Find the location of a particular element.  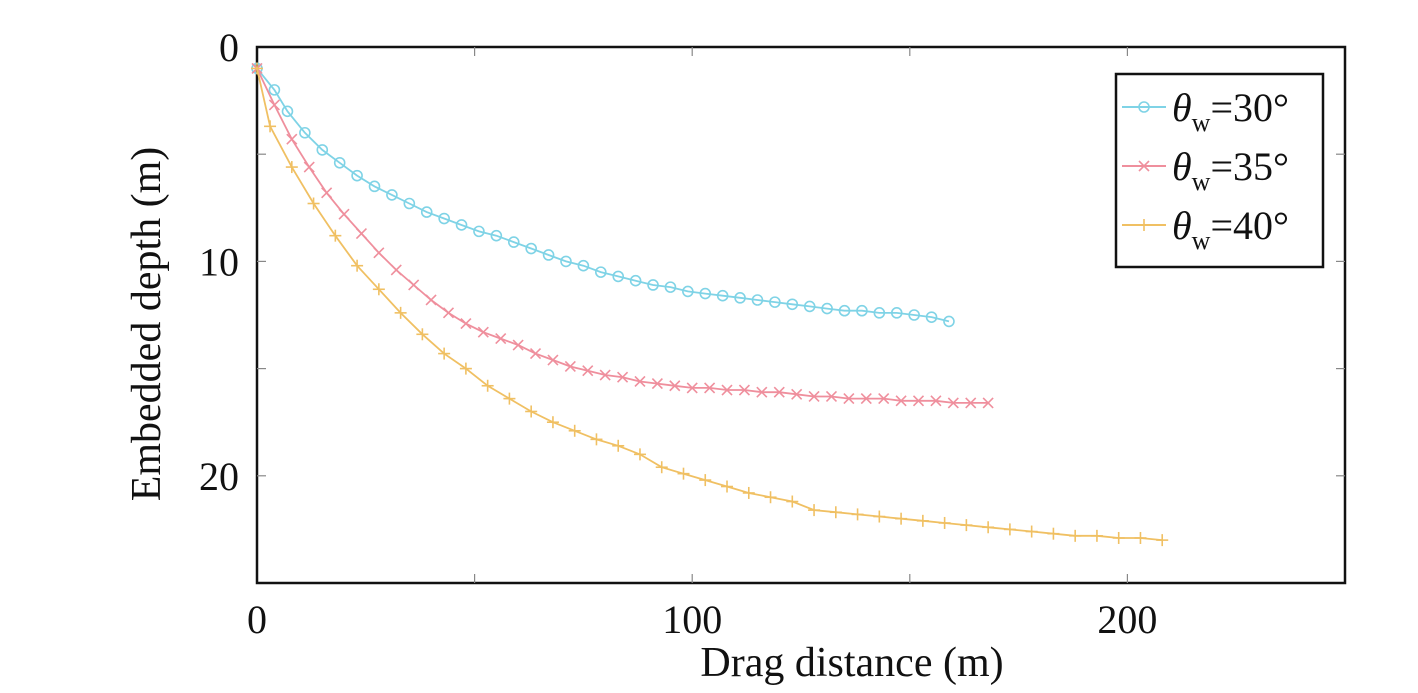

y-tick-label: 10 is located at coordinates (219, 261).